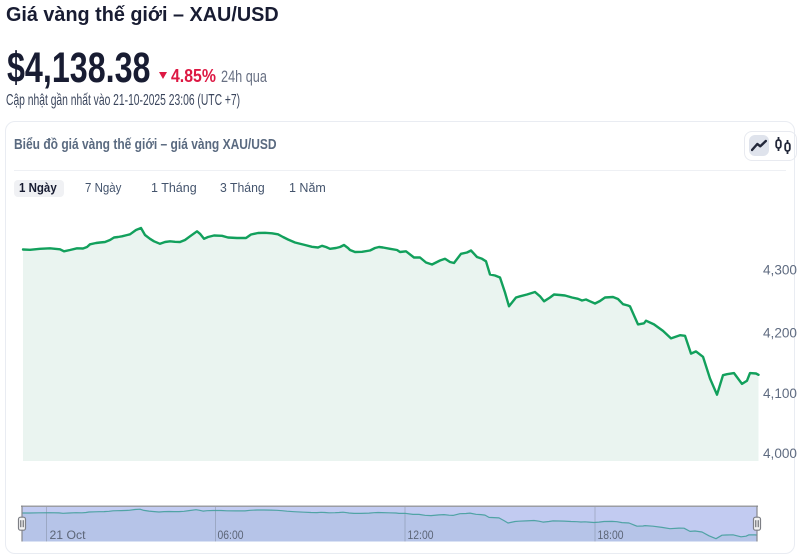 This screenshot has height=554, width=800. Describe the element at coordinates (780, 333) in the screenshot. I see `svg-text: 4,200` at that location.